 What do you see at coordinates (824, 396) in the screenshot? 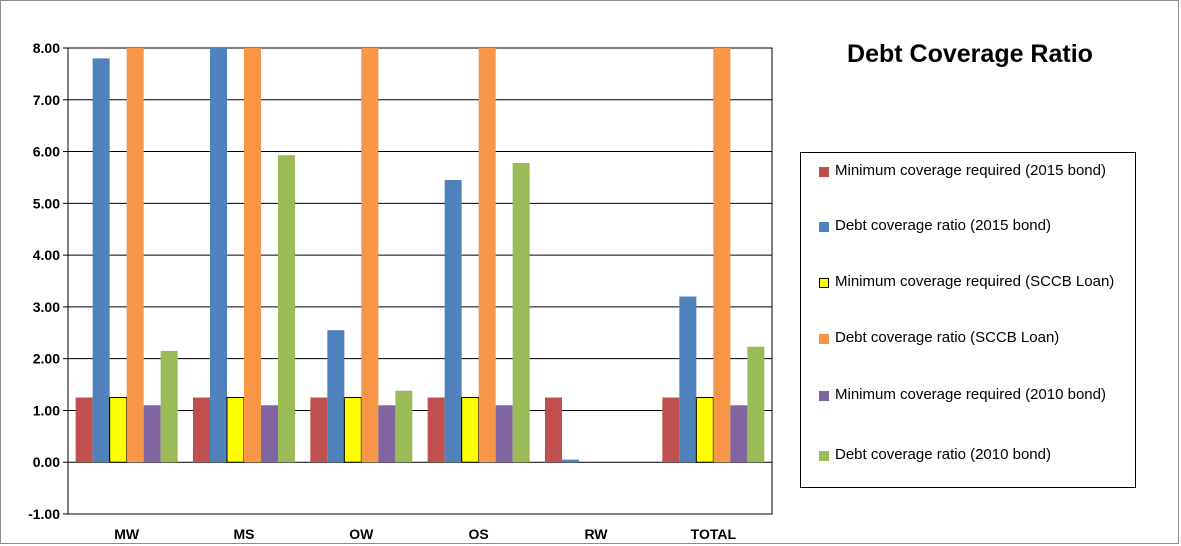
I see `legend-swatch-min-2010` at bounding box center [824, 396].